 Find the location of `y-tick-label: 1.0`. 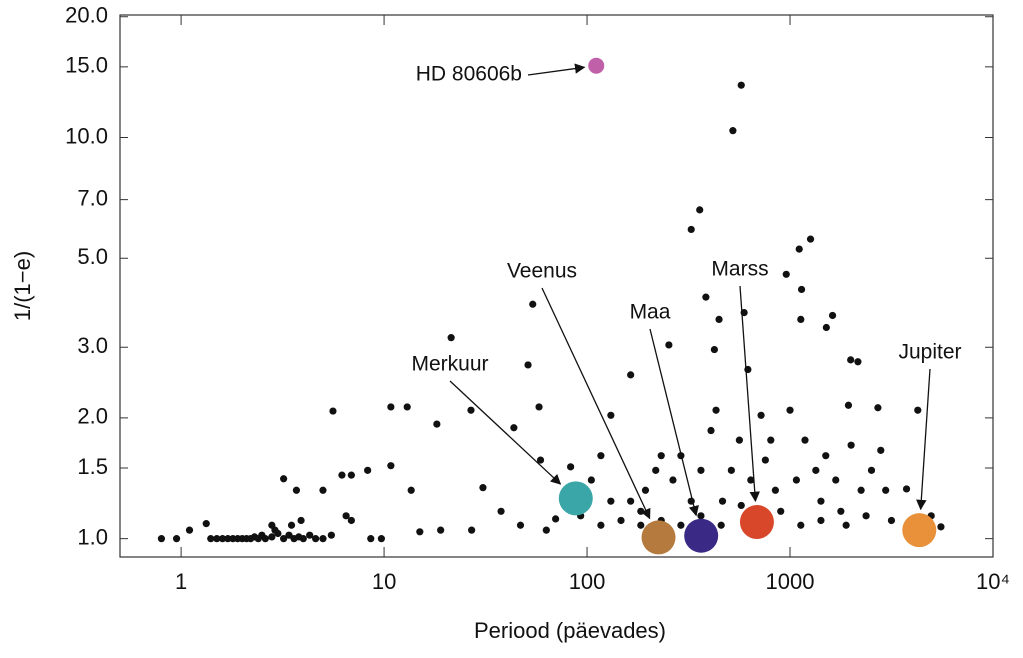

y-tick-label: 1.0 is located at coordinates (92, 536).